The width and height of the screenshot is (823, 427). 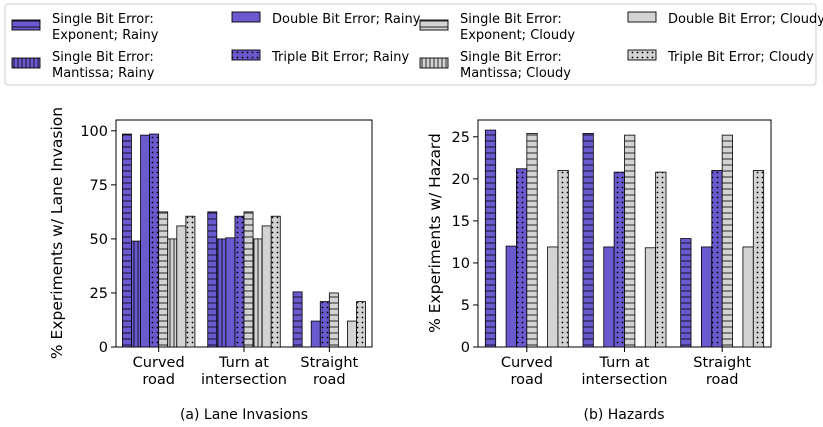 What do you see at coordinates (465, 348) in the screenshot?
I see `y-tick-label: 0` at bounding box center [465, 348].